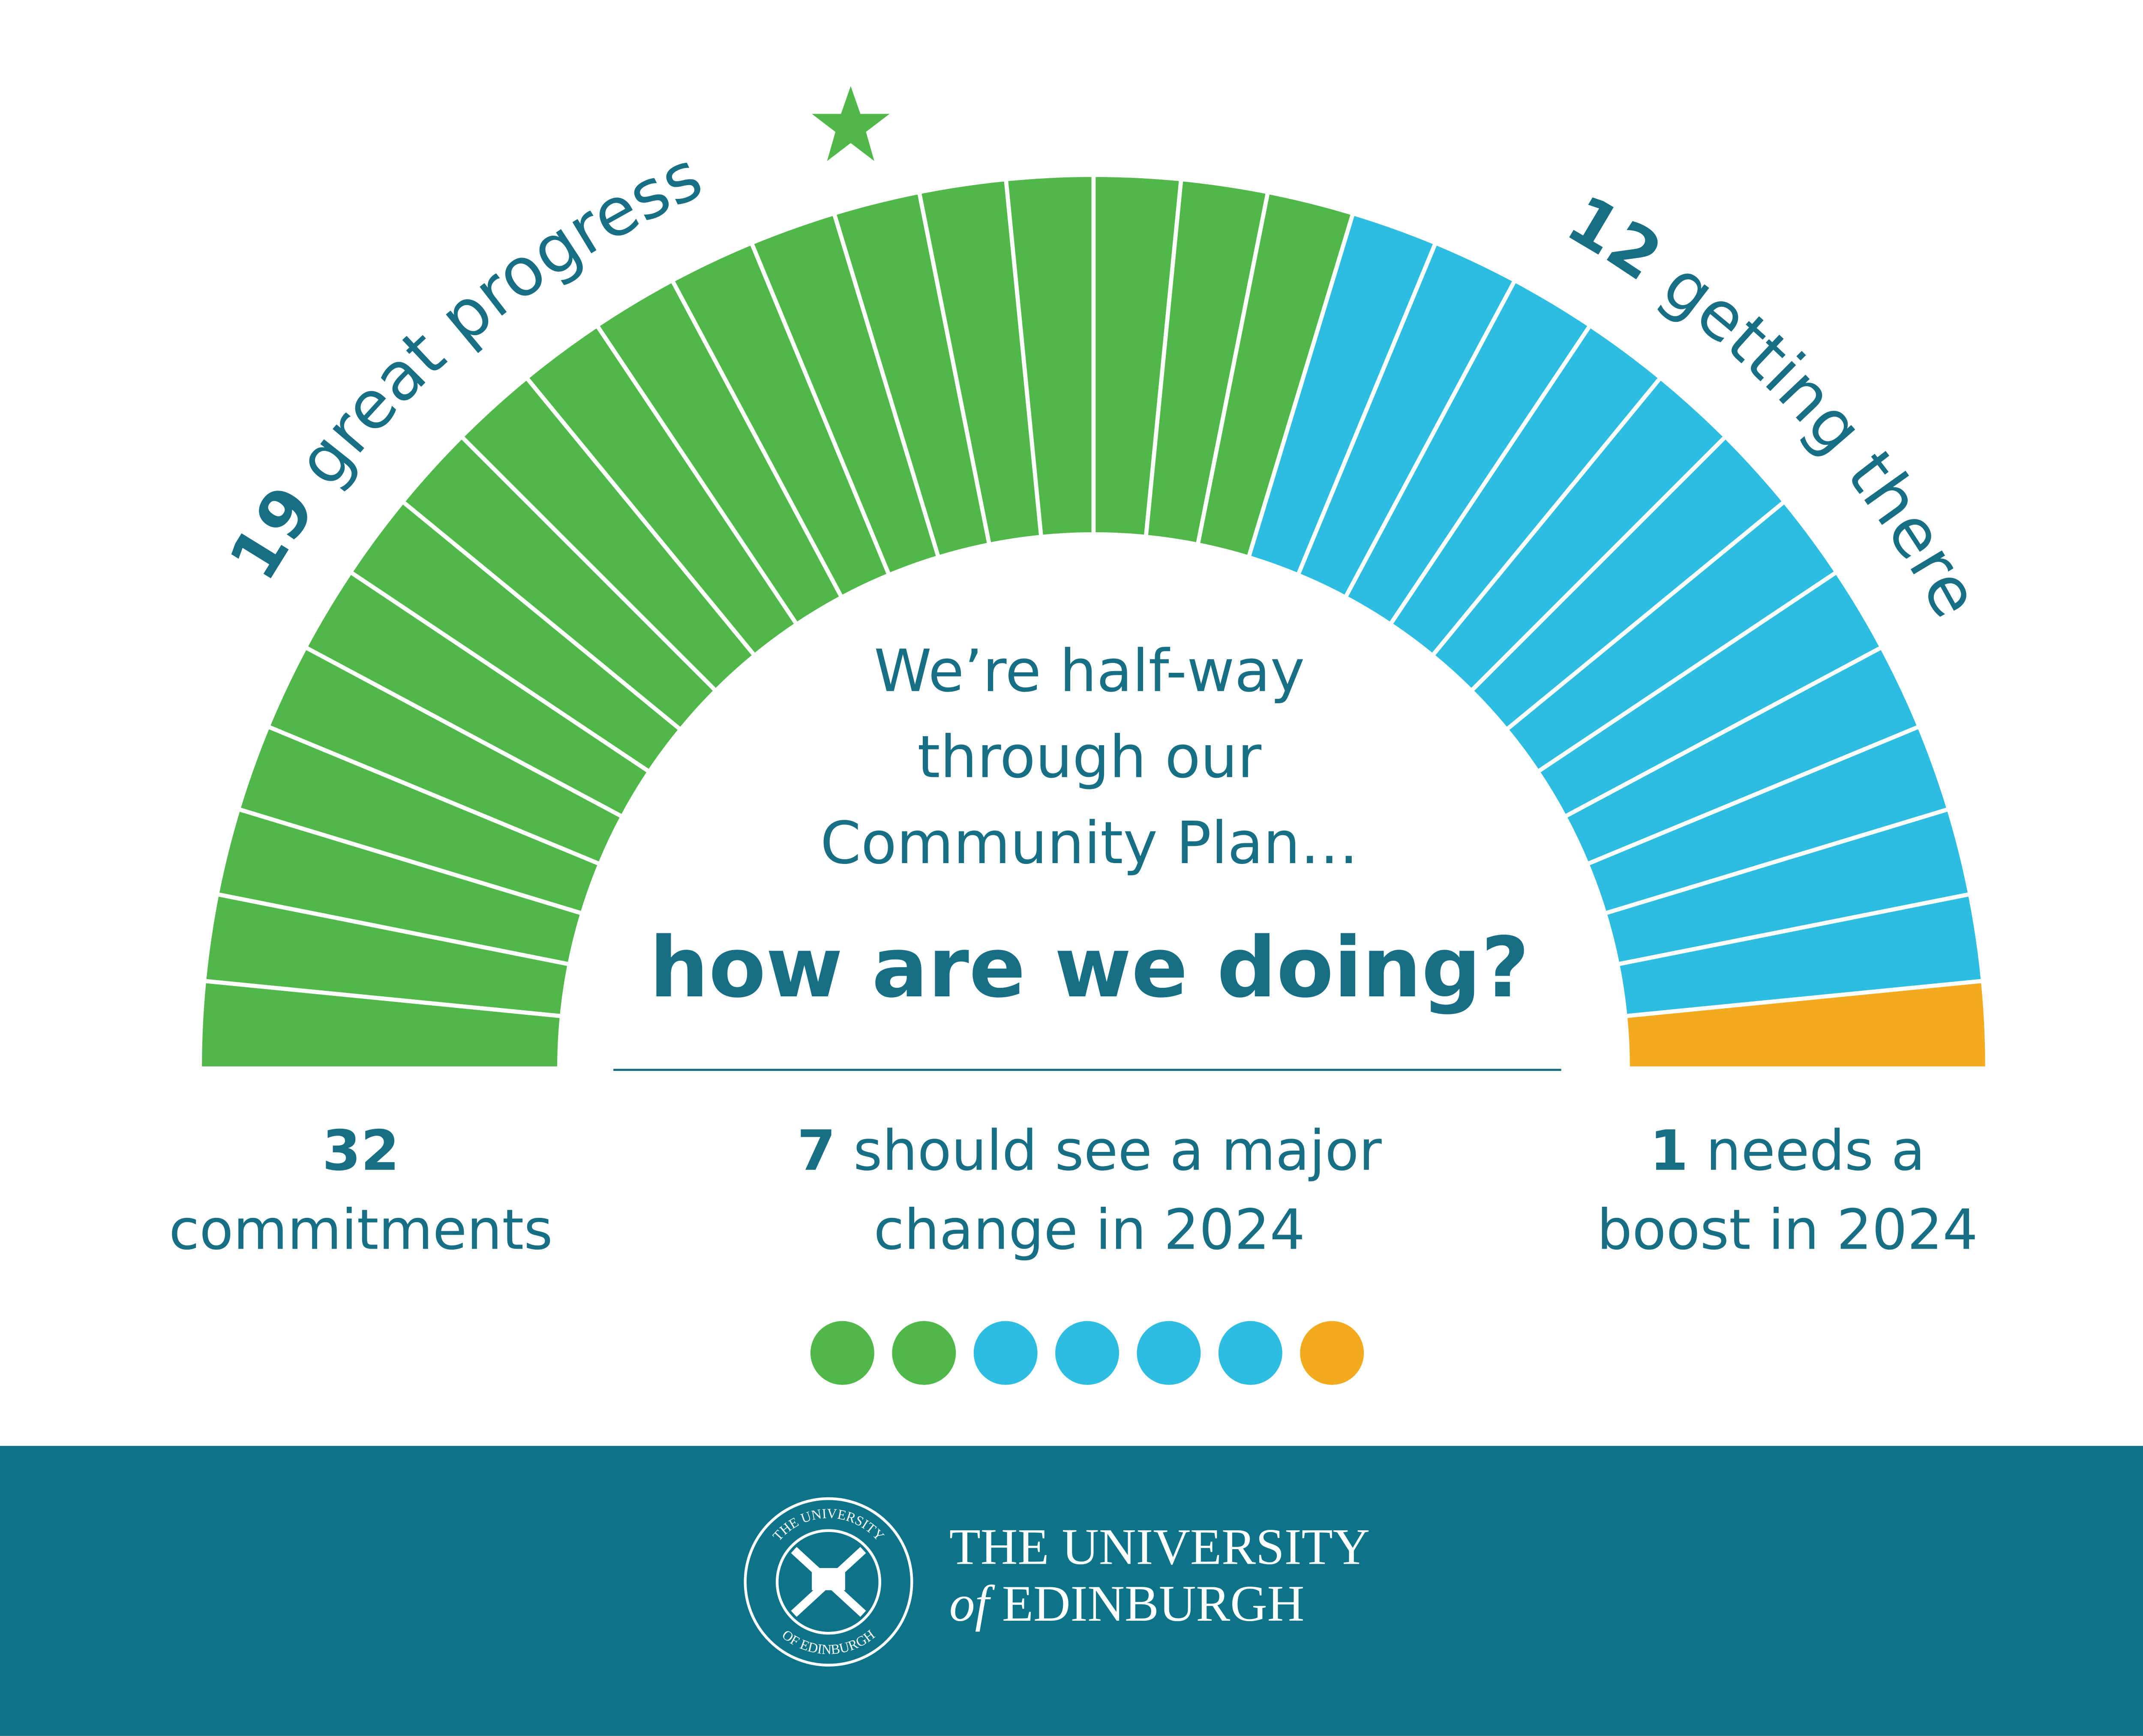 Image resolution: width=2143 pixels, height=1736 pixels. Describe the element at coordinates (272, 532) in the screenshot. I see `series-count: 19` at that location.